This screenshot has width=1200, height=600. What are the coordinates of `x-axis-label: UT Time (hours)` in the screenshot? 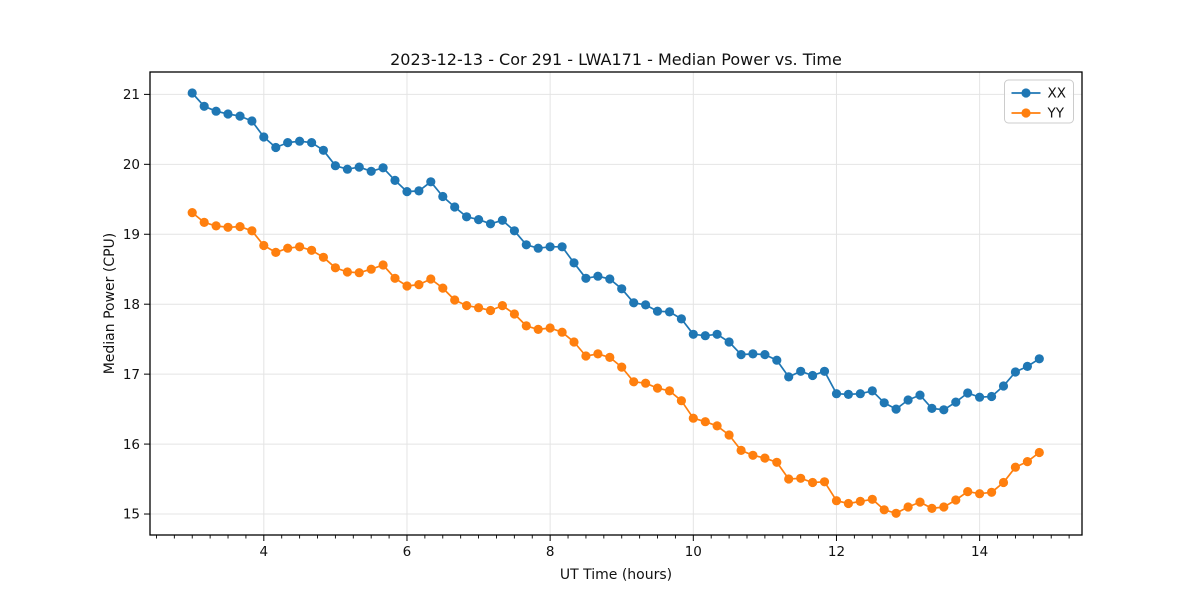 It's located at (616, 575).